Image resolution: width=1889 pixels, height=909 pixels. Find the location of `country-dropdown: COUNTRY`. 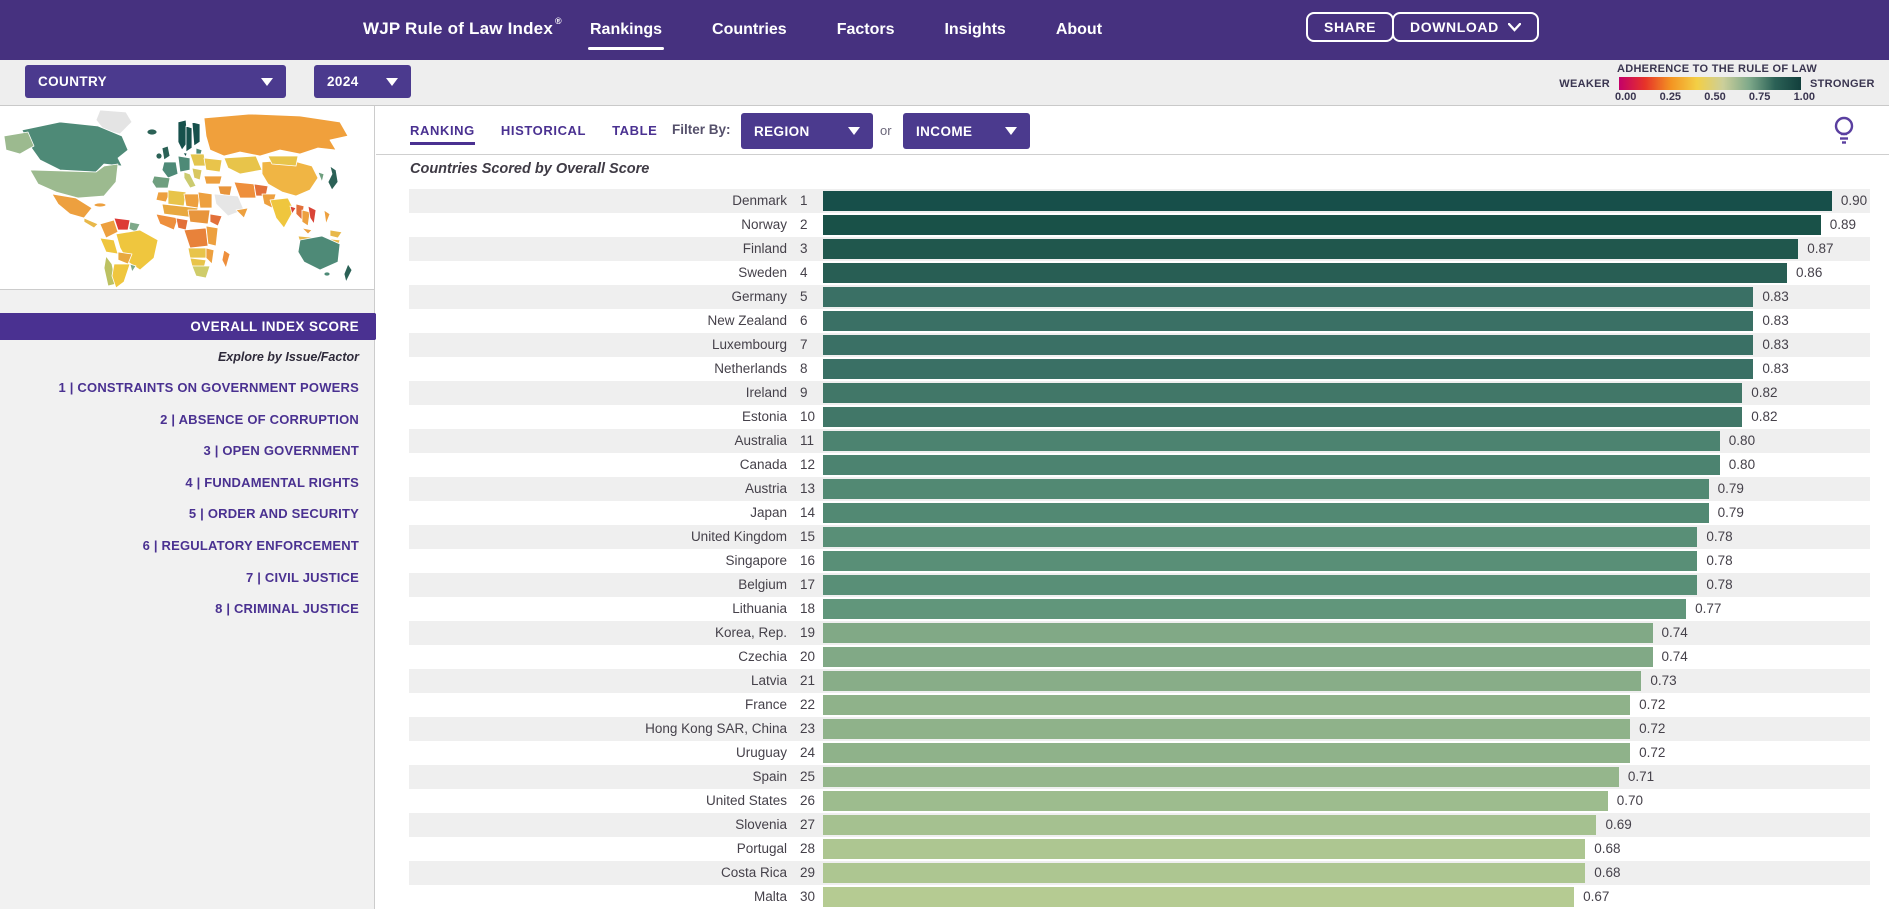

country-dropdown: COUNTRY is located at coordinates (155, 81).